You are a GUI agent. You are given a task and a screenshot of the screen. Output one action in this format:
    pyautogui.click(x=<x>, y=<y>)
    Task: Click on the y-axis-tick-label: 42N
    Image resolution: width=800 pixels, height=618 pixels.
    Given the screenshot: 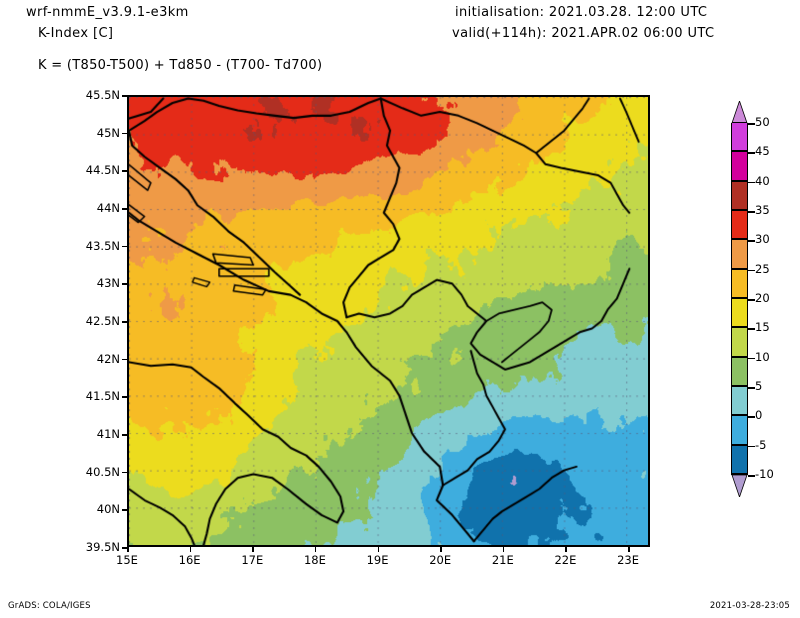 What is the action you would take?
    pyautogui.click(x=108, y=358)
    